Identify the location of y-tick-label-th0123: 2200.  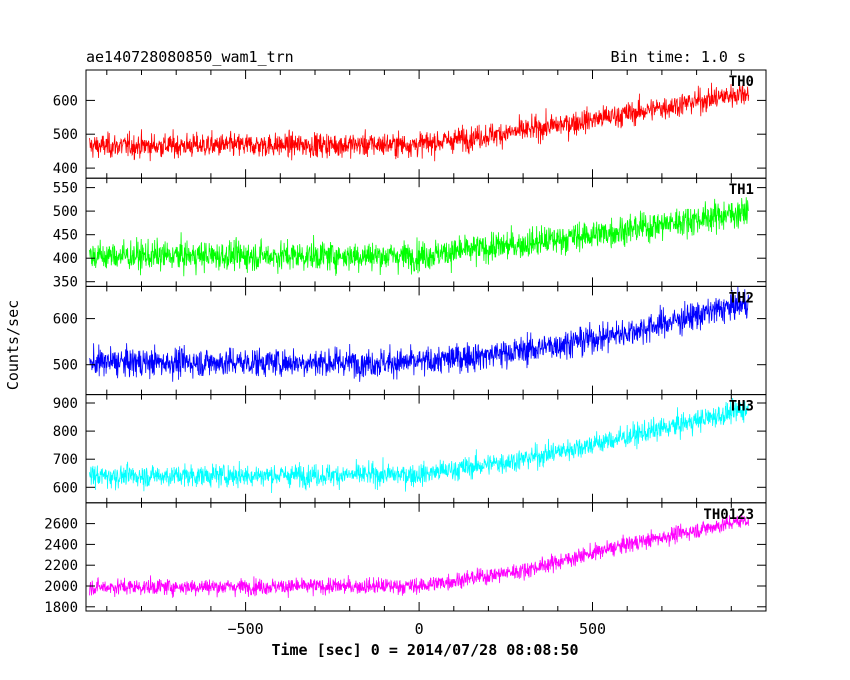
(61, 566).